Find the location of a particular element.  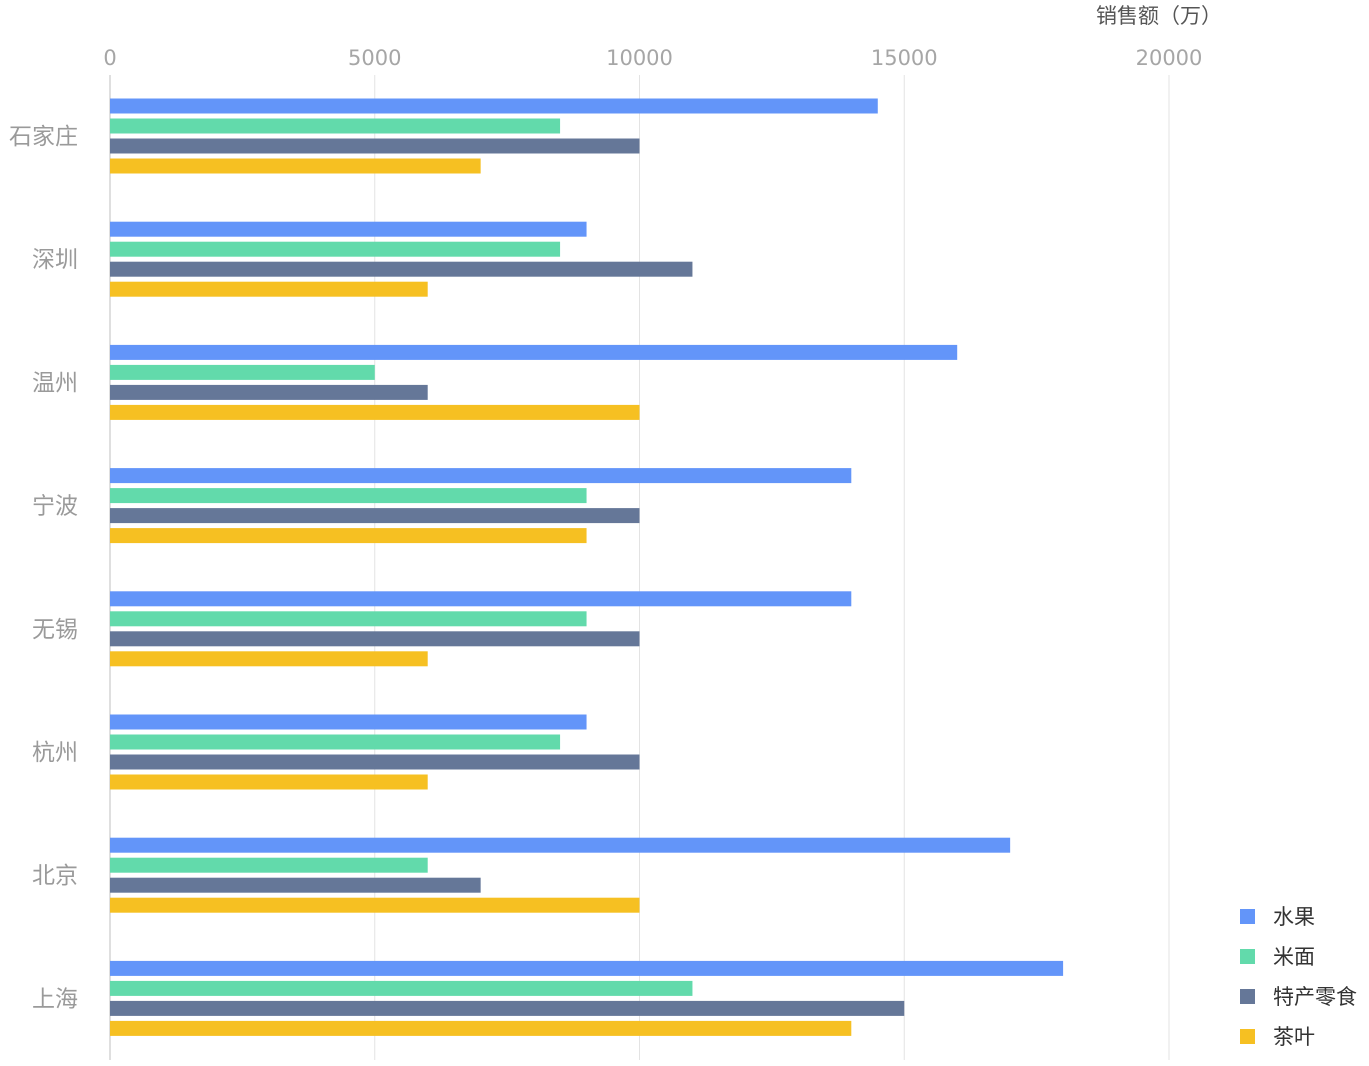

legend-item: 茶叶 is located at coordinates (1298, 1037).